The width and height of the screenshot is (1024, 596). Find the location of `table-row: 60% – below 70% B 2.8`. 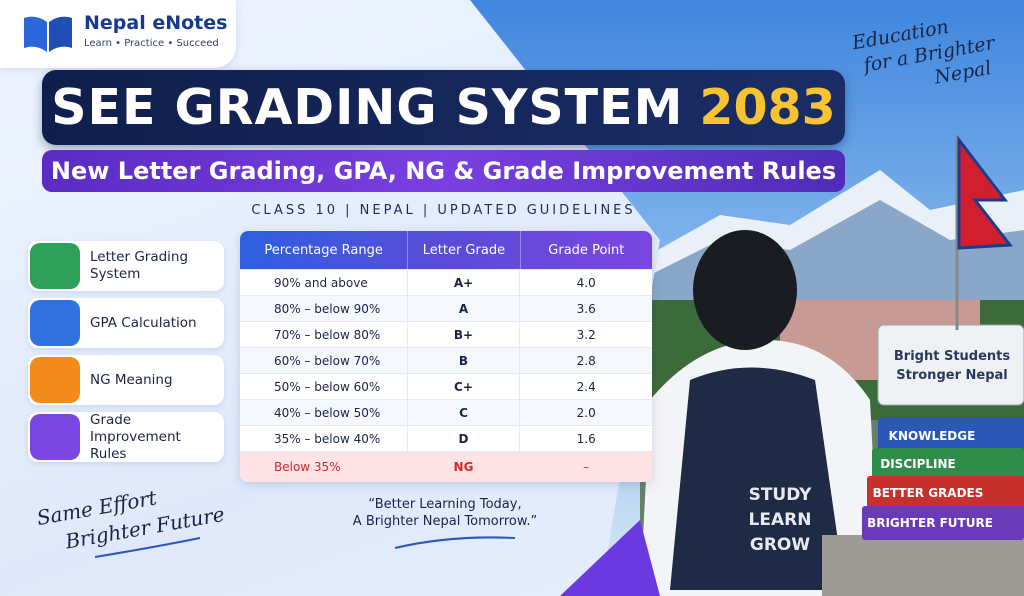

table-row: 60% – below 70% B 2.8 is located at coordinates (446, 360).